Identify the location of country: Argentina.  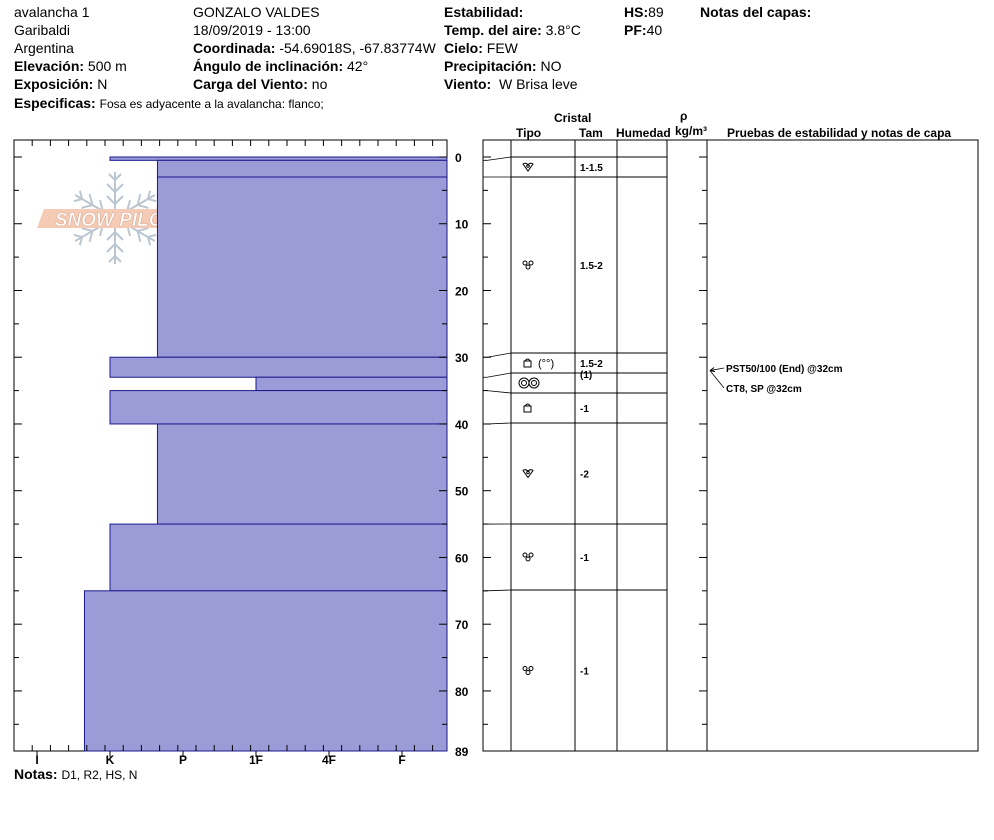
(44, 48).